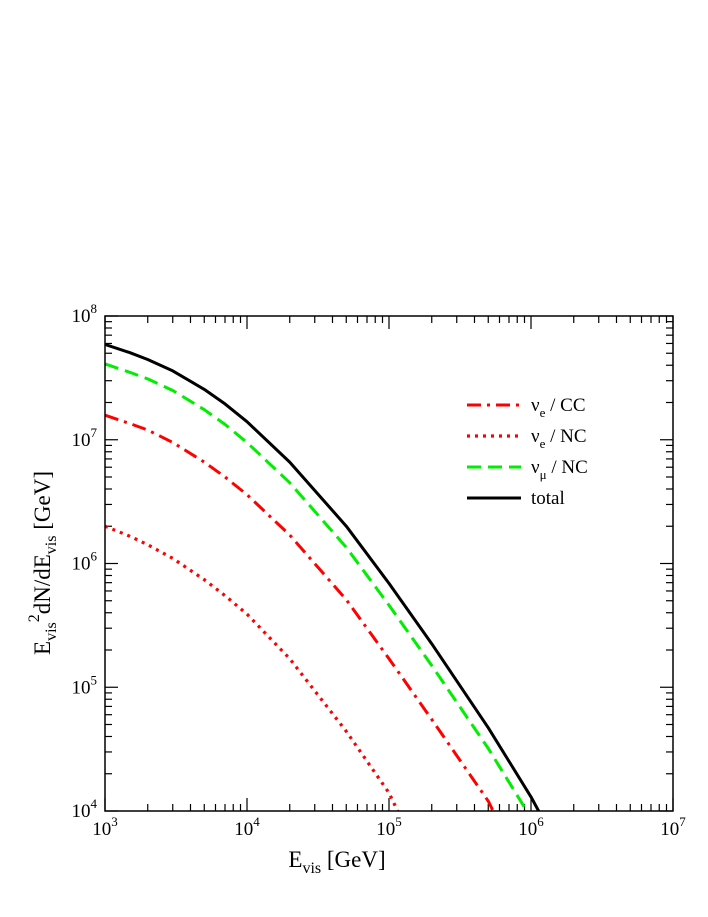 The image size is (708, 917). What do you see at coordinates (559, 438) in the screenshot?
I see `legend-label: νe / NC` at bounding box center [559, 438].